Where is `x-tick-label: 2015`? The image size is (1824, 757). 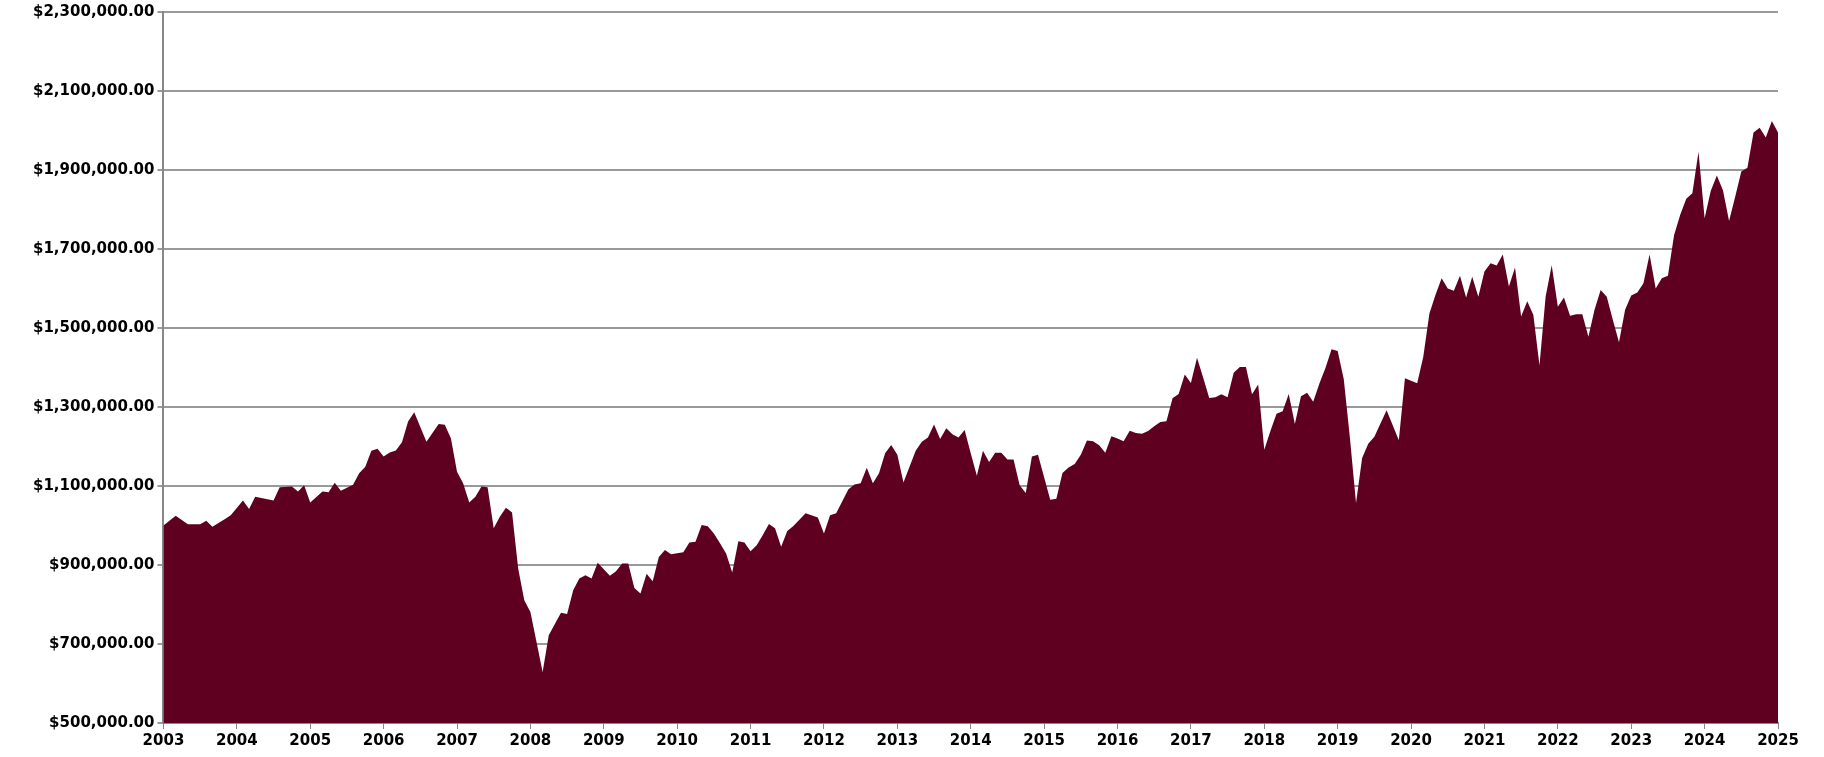 x-tick-label: 2015 is located at coordinates (1044, 739).